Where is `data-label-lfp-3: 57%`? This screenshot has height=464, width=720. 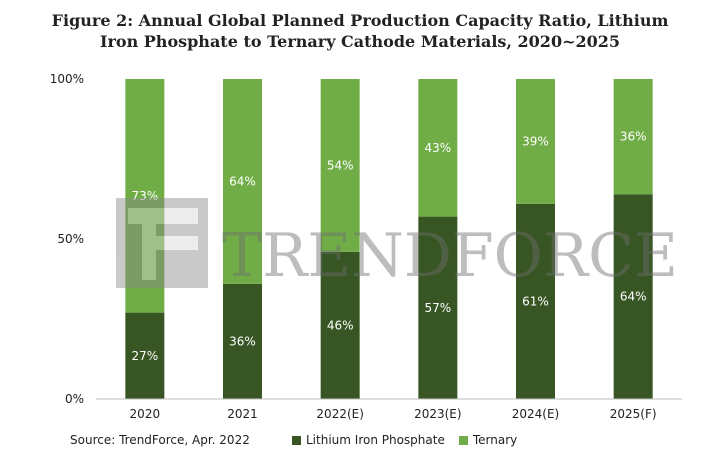
data-label-lfp-3: 57% is located at coordinates (437, 308).